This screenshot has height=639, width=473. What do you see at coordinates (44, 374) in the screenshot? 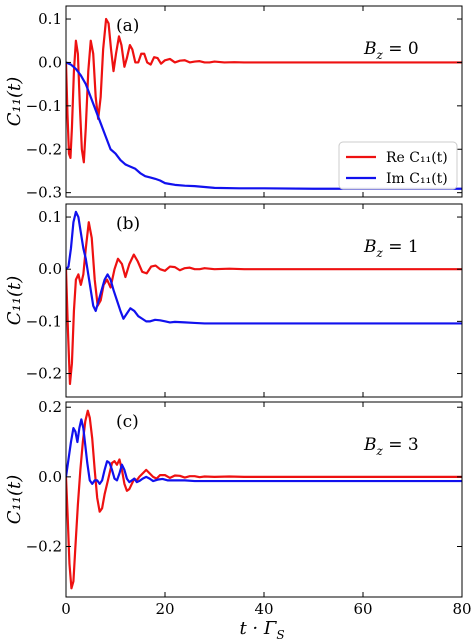
I see `panel-b-ytick-label: −0.2` at bounding box center [44, 374].